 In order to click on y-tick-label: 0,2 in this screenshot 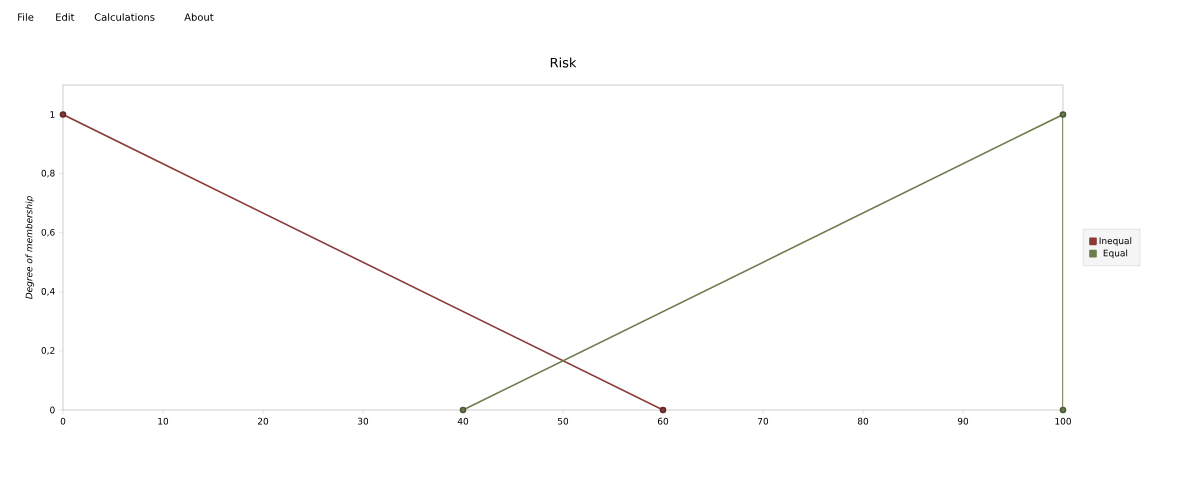, I will do `click(48, 351)`.